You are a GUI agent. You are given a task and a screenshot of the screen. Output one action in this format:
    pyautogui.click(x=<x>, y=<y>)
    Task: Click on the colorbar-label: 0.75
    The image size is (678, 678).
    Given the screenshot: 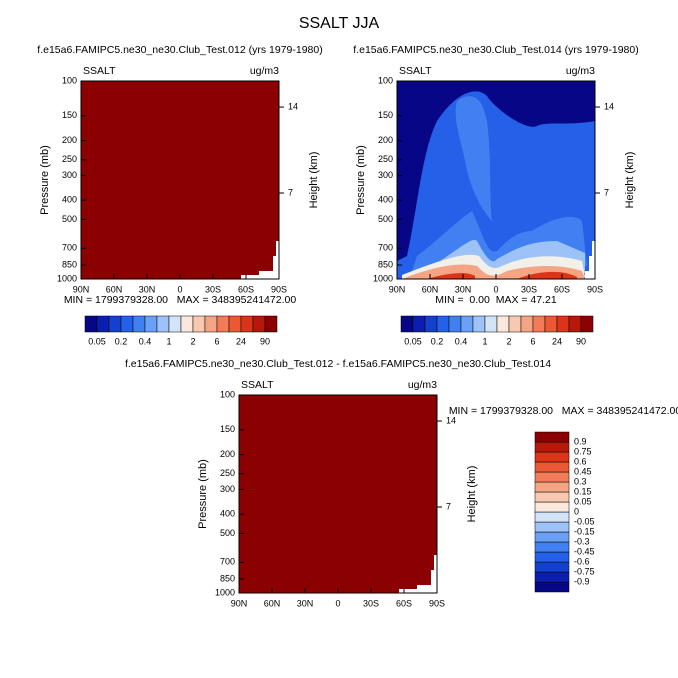 What is the action you would take?
    pyautogui.click(x=583, y=451)
    